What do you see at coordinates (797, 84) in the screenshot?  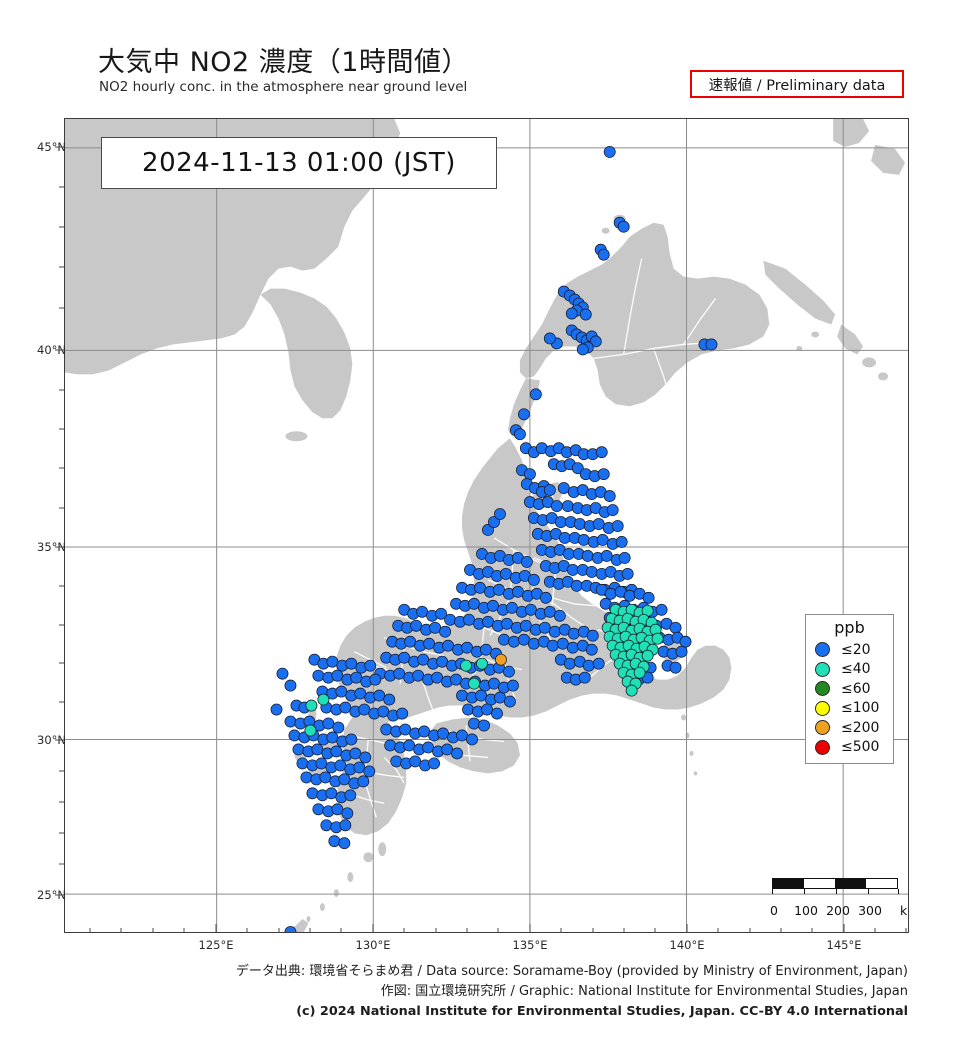 I see `preliminary-data-badge: 速報値 / Preliminary data` at bounding box center [797, 84].